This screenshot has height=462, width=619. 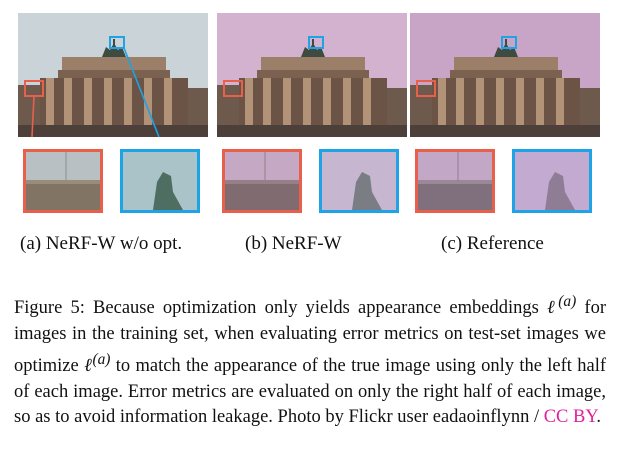 I want to click on gate-photo-b, so click(x=312, y=75).